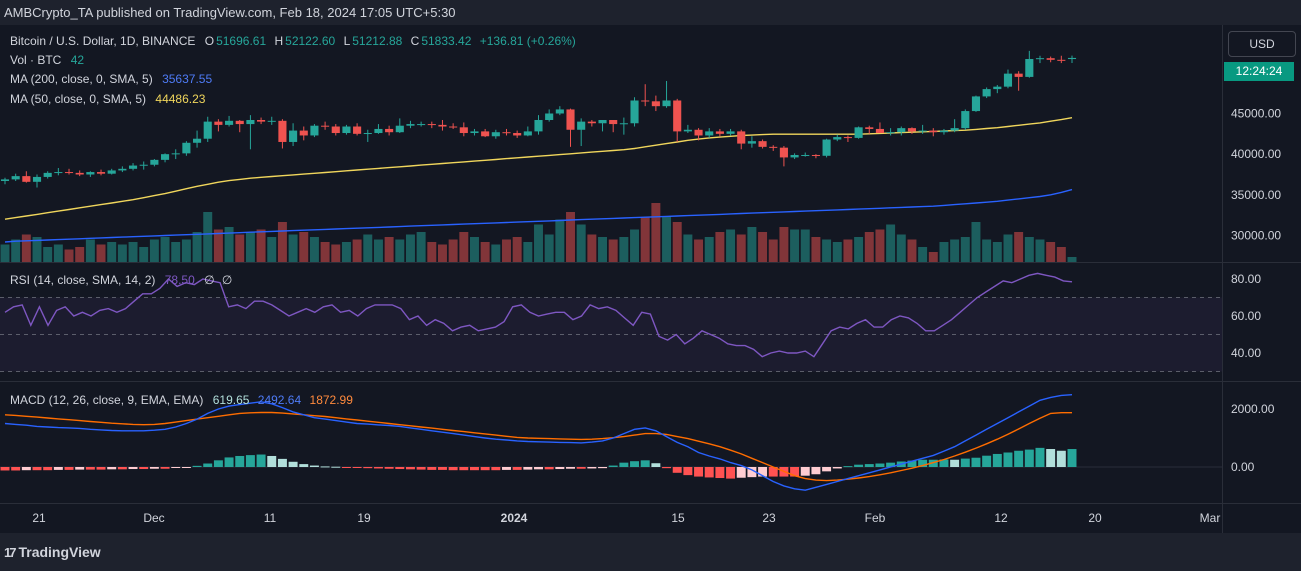  What do you see at coordinates (377, 41) in the screenshot?
I see `low-value: 51212.88` at bounding box center [377, 41].